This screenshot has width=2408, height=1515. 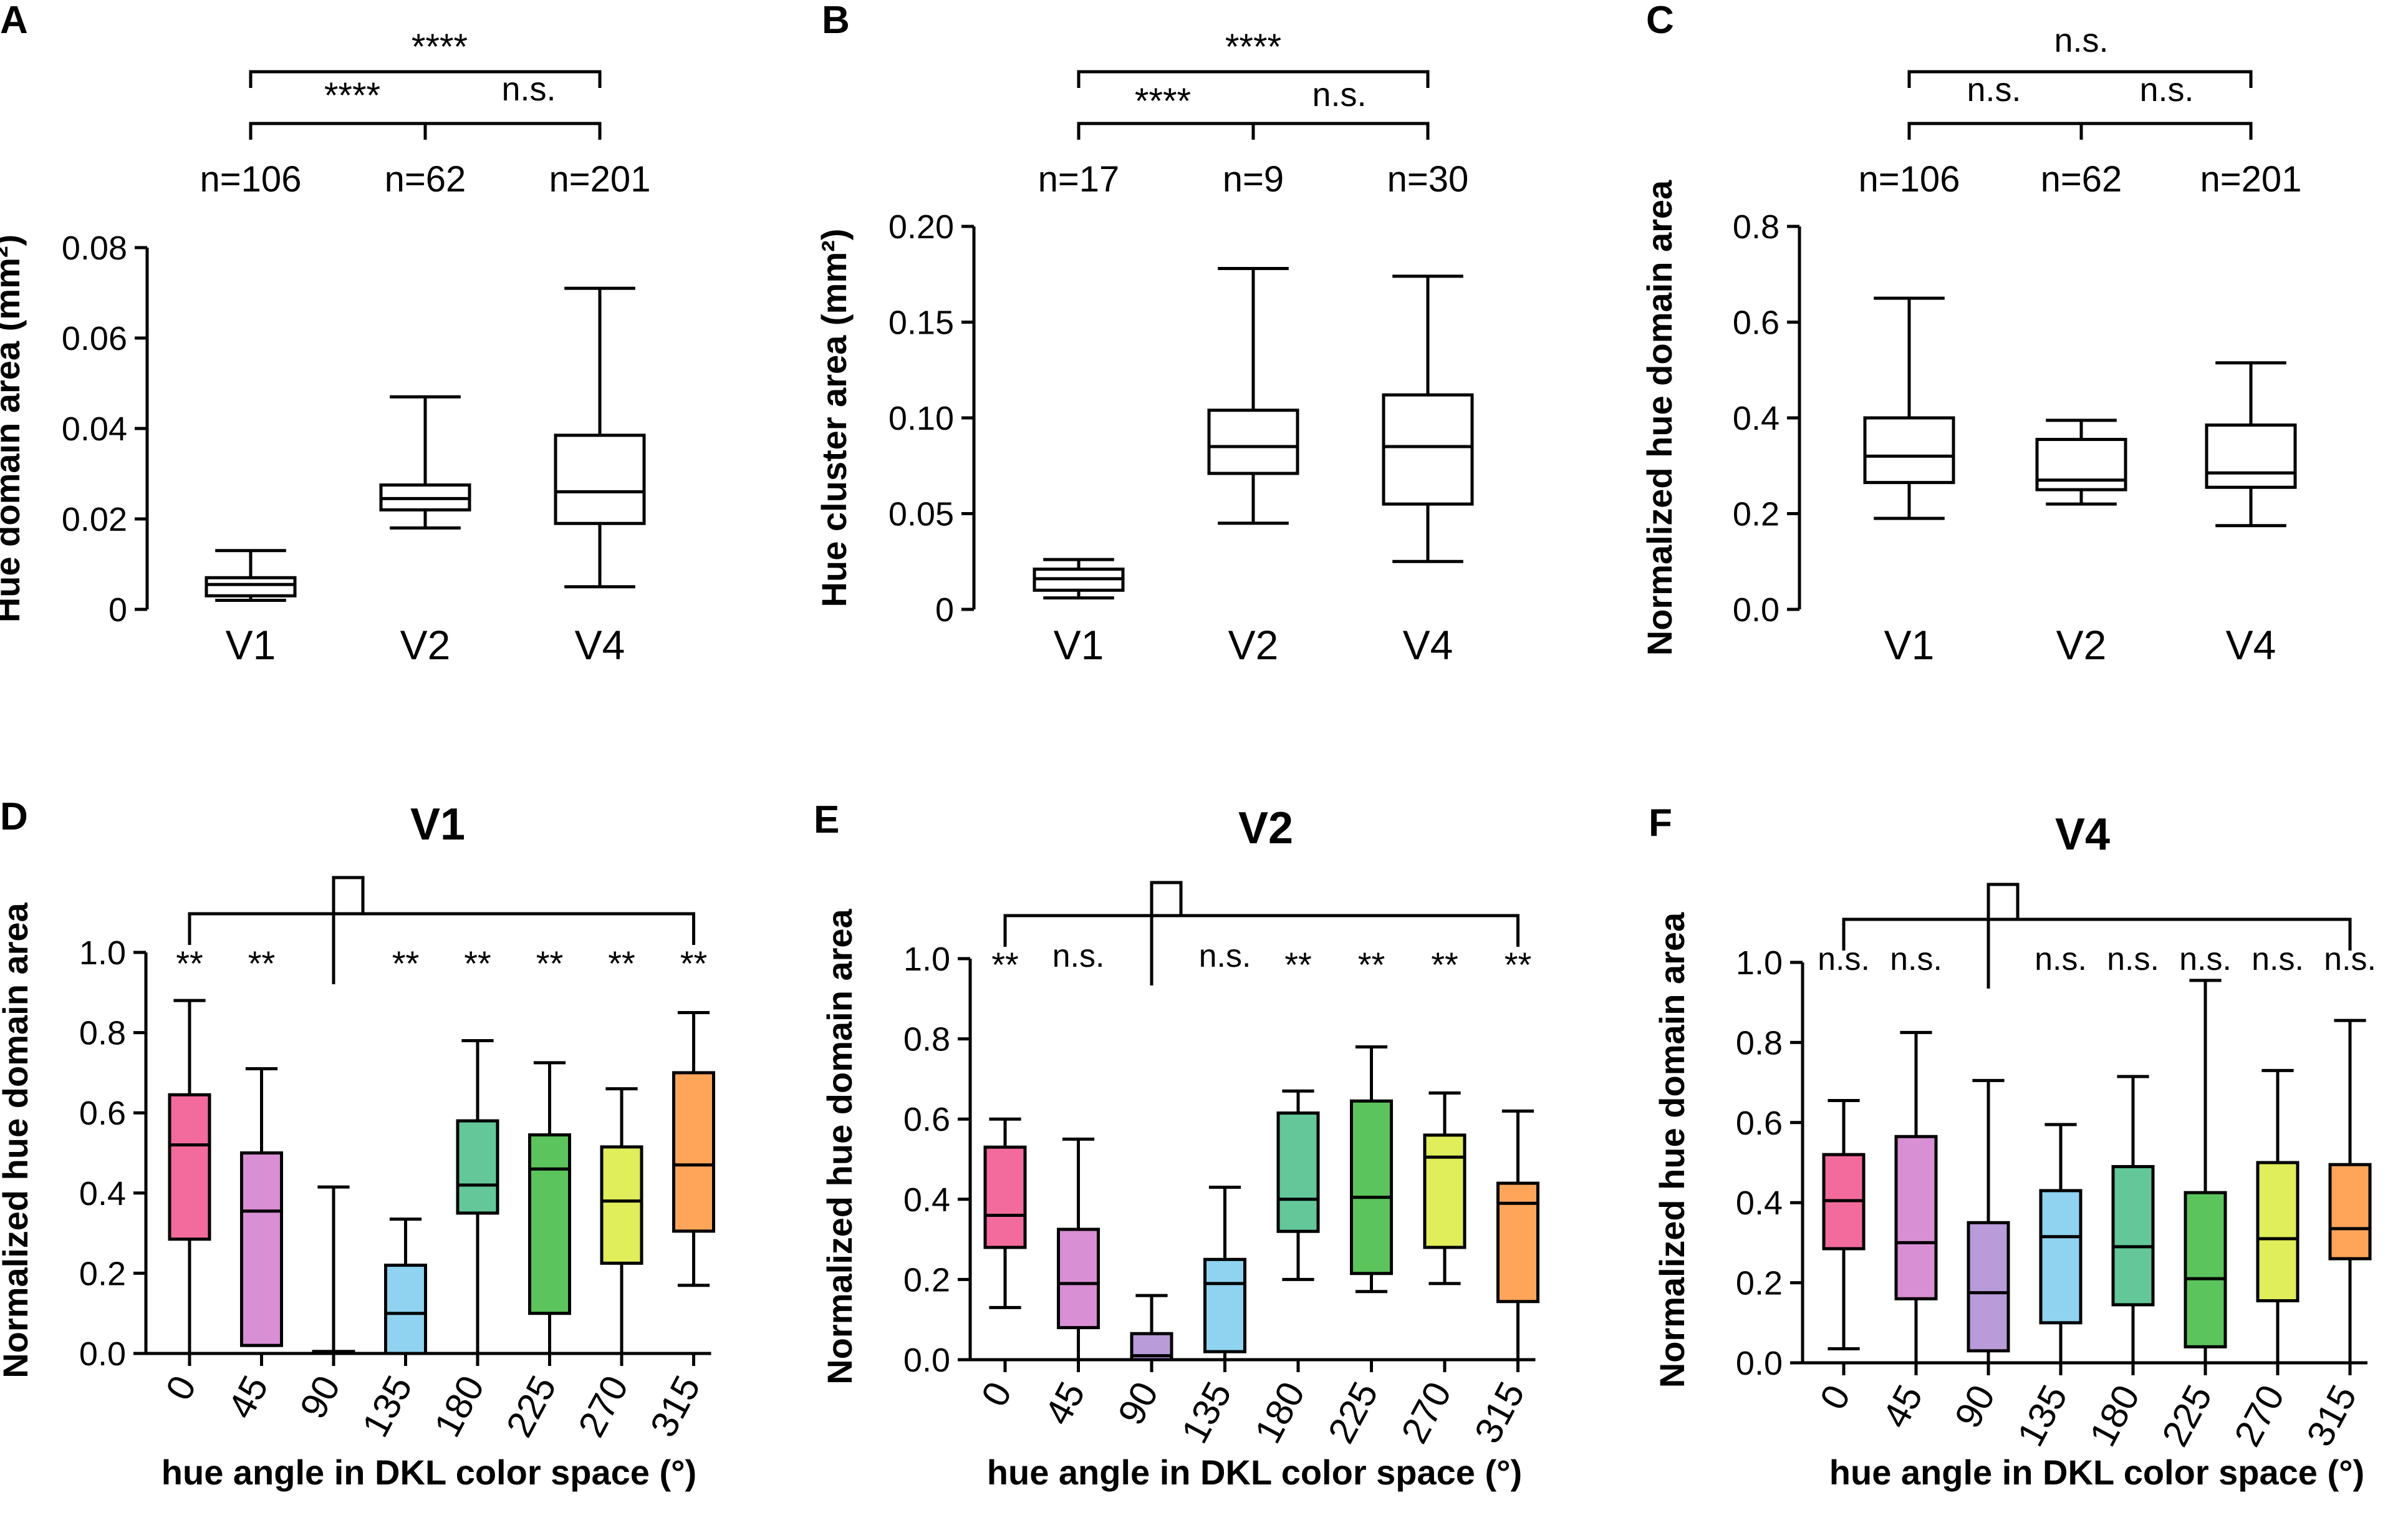 What do you see at coordinates (1660, 21) in the screenshot?
I see `panel-letter: C` at bounding box center [1660, 21].